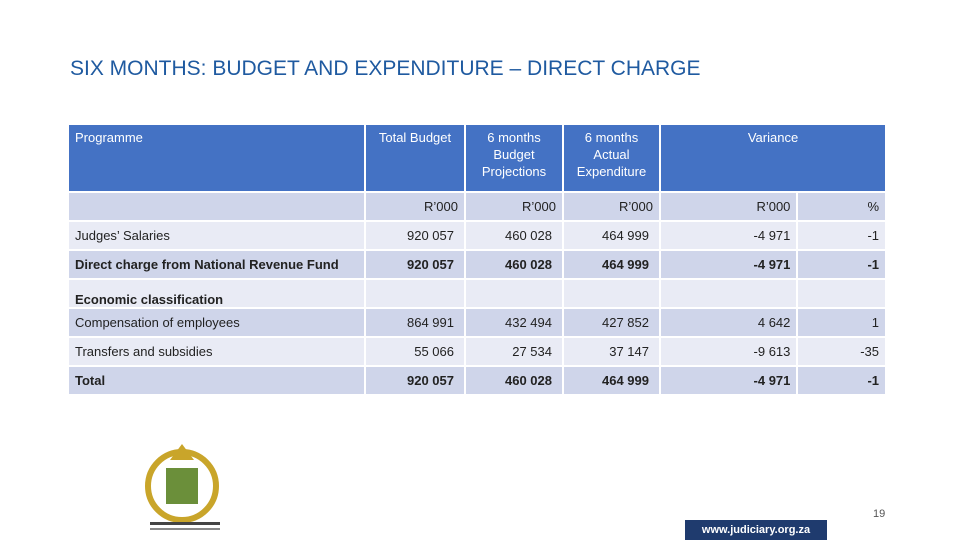  I want to click on row: Total 920 057 460 028 464 999 -4 971 -1, so click(477, 380).